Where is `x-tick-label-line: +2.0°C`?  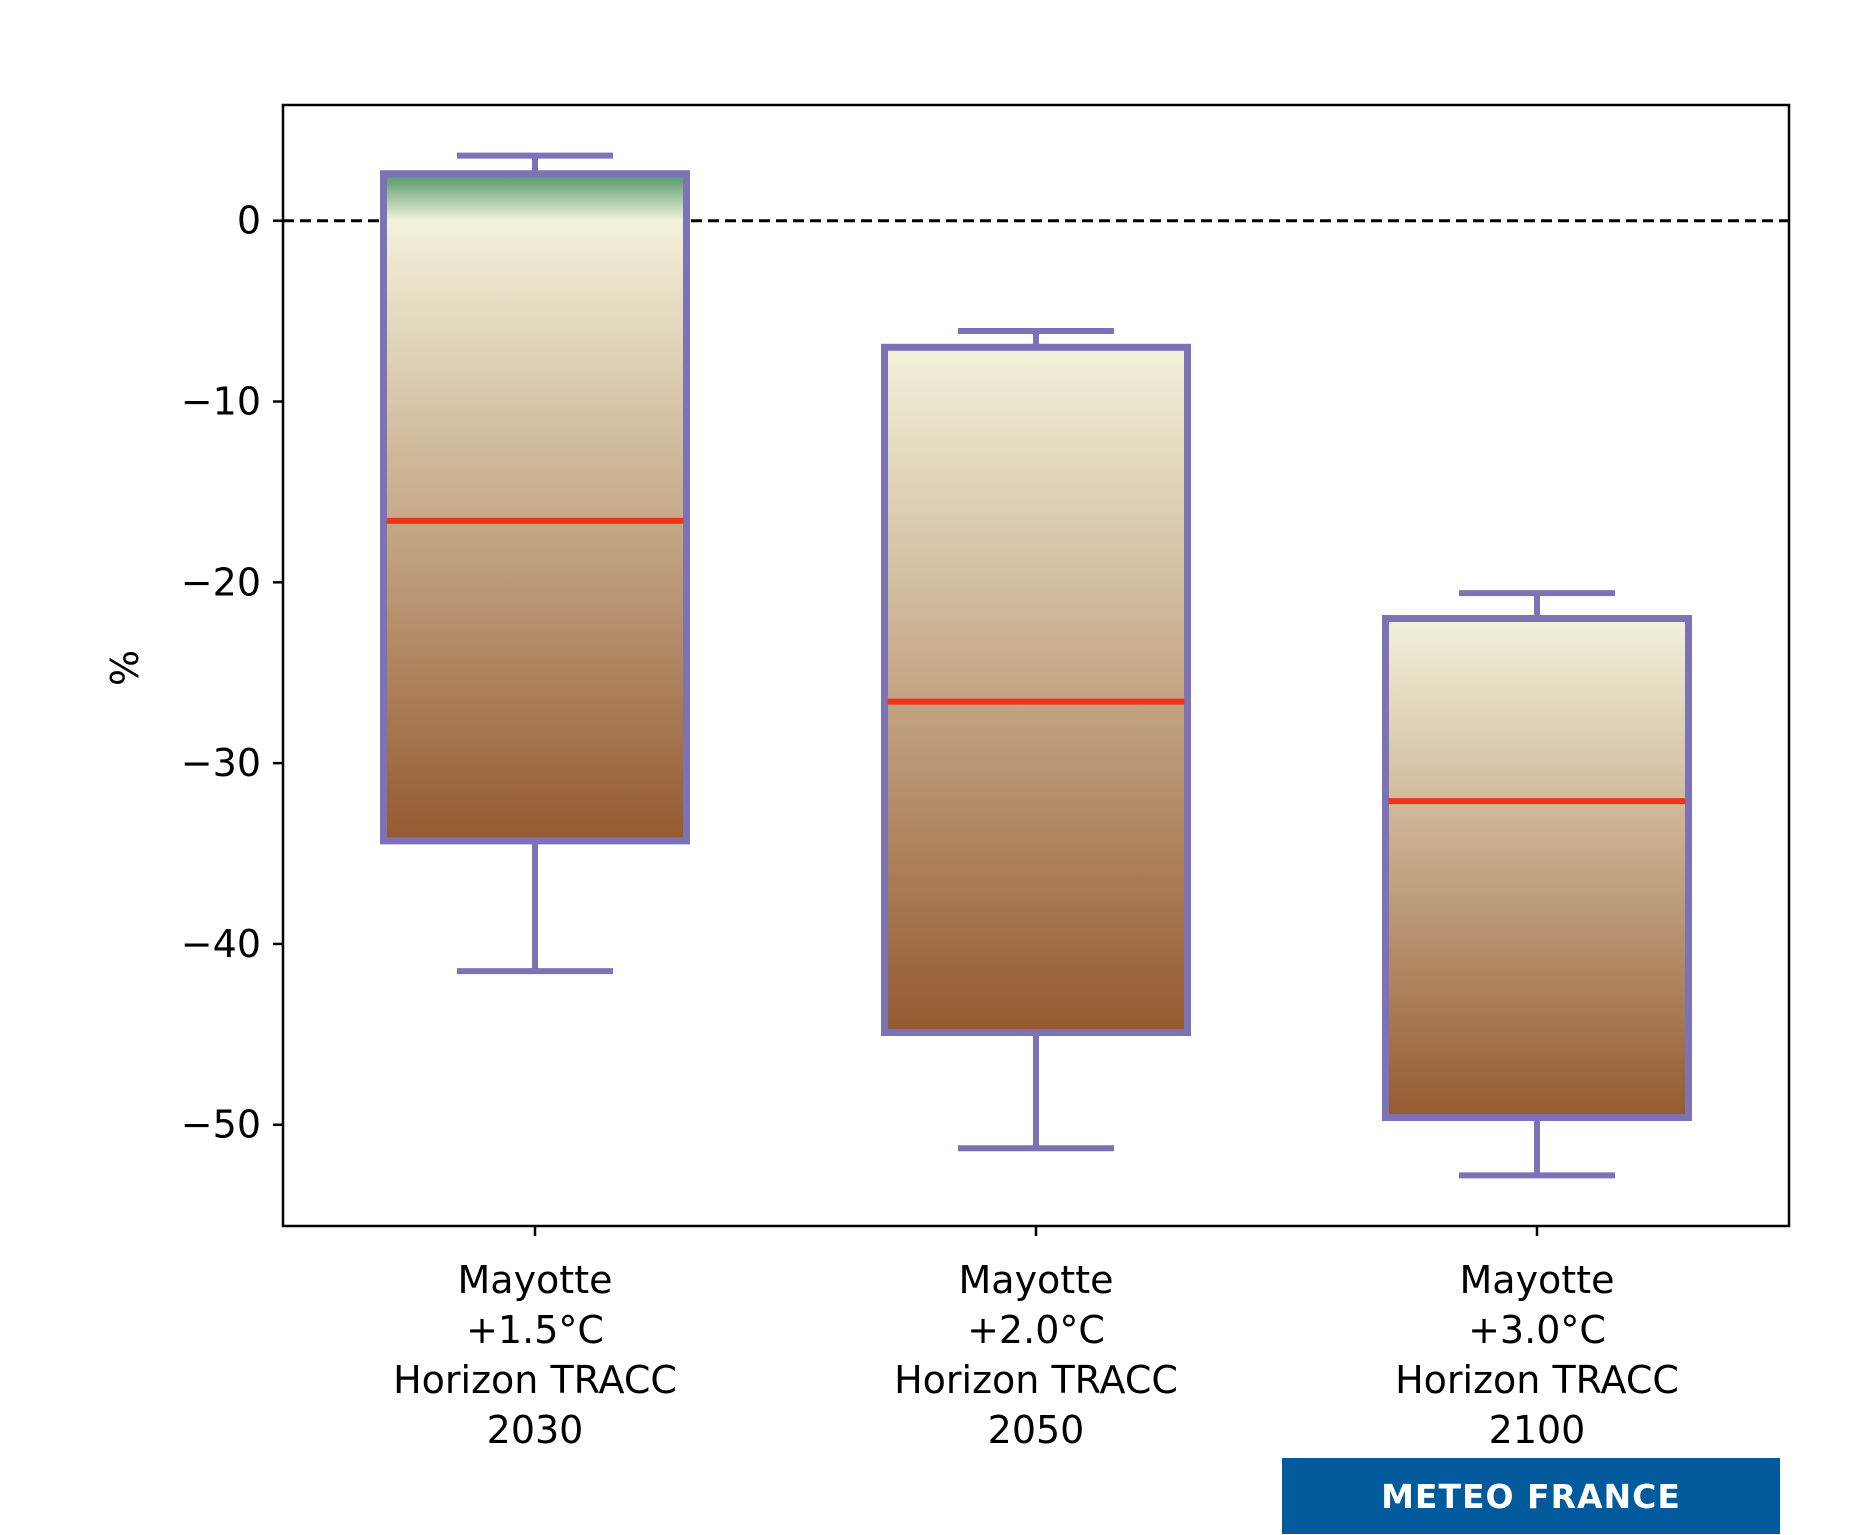 x-tick-label-line: +2.0°C is located at coordinates (1036, 1330).